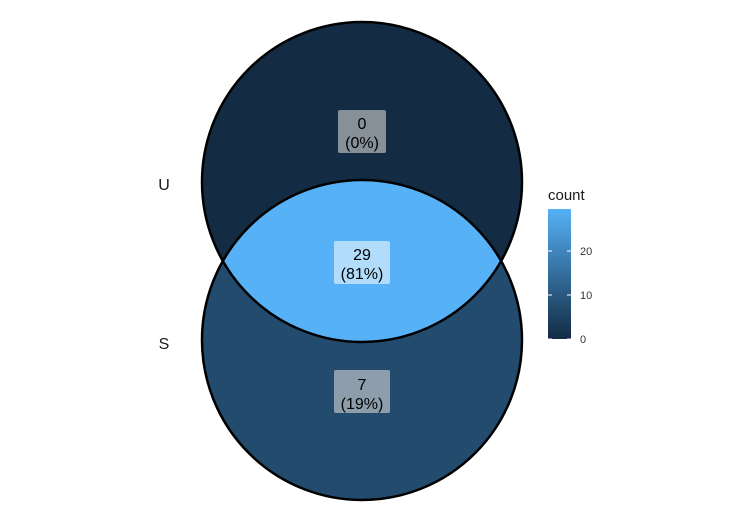 The width and height of the screenshot is (742, 524). I want to click on region-percent-s-only: (19%), so click(362, 404).